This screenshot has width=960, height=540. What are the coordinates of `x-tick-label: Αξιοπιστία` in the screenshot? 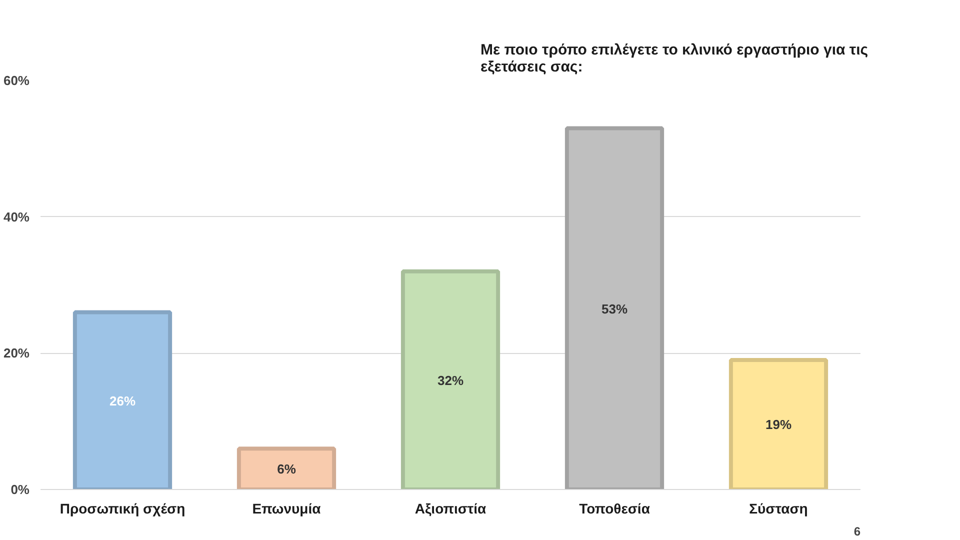 It's located at (450, 508).